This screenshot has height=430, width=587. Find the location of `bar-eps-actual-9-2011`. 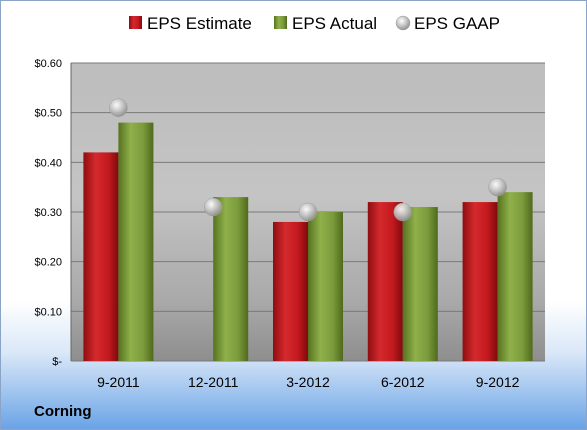

bar-eps-actual-9-2011 is located at coordinates (136, 241).